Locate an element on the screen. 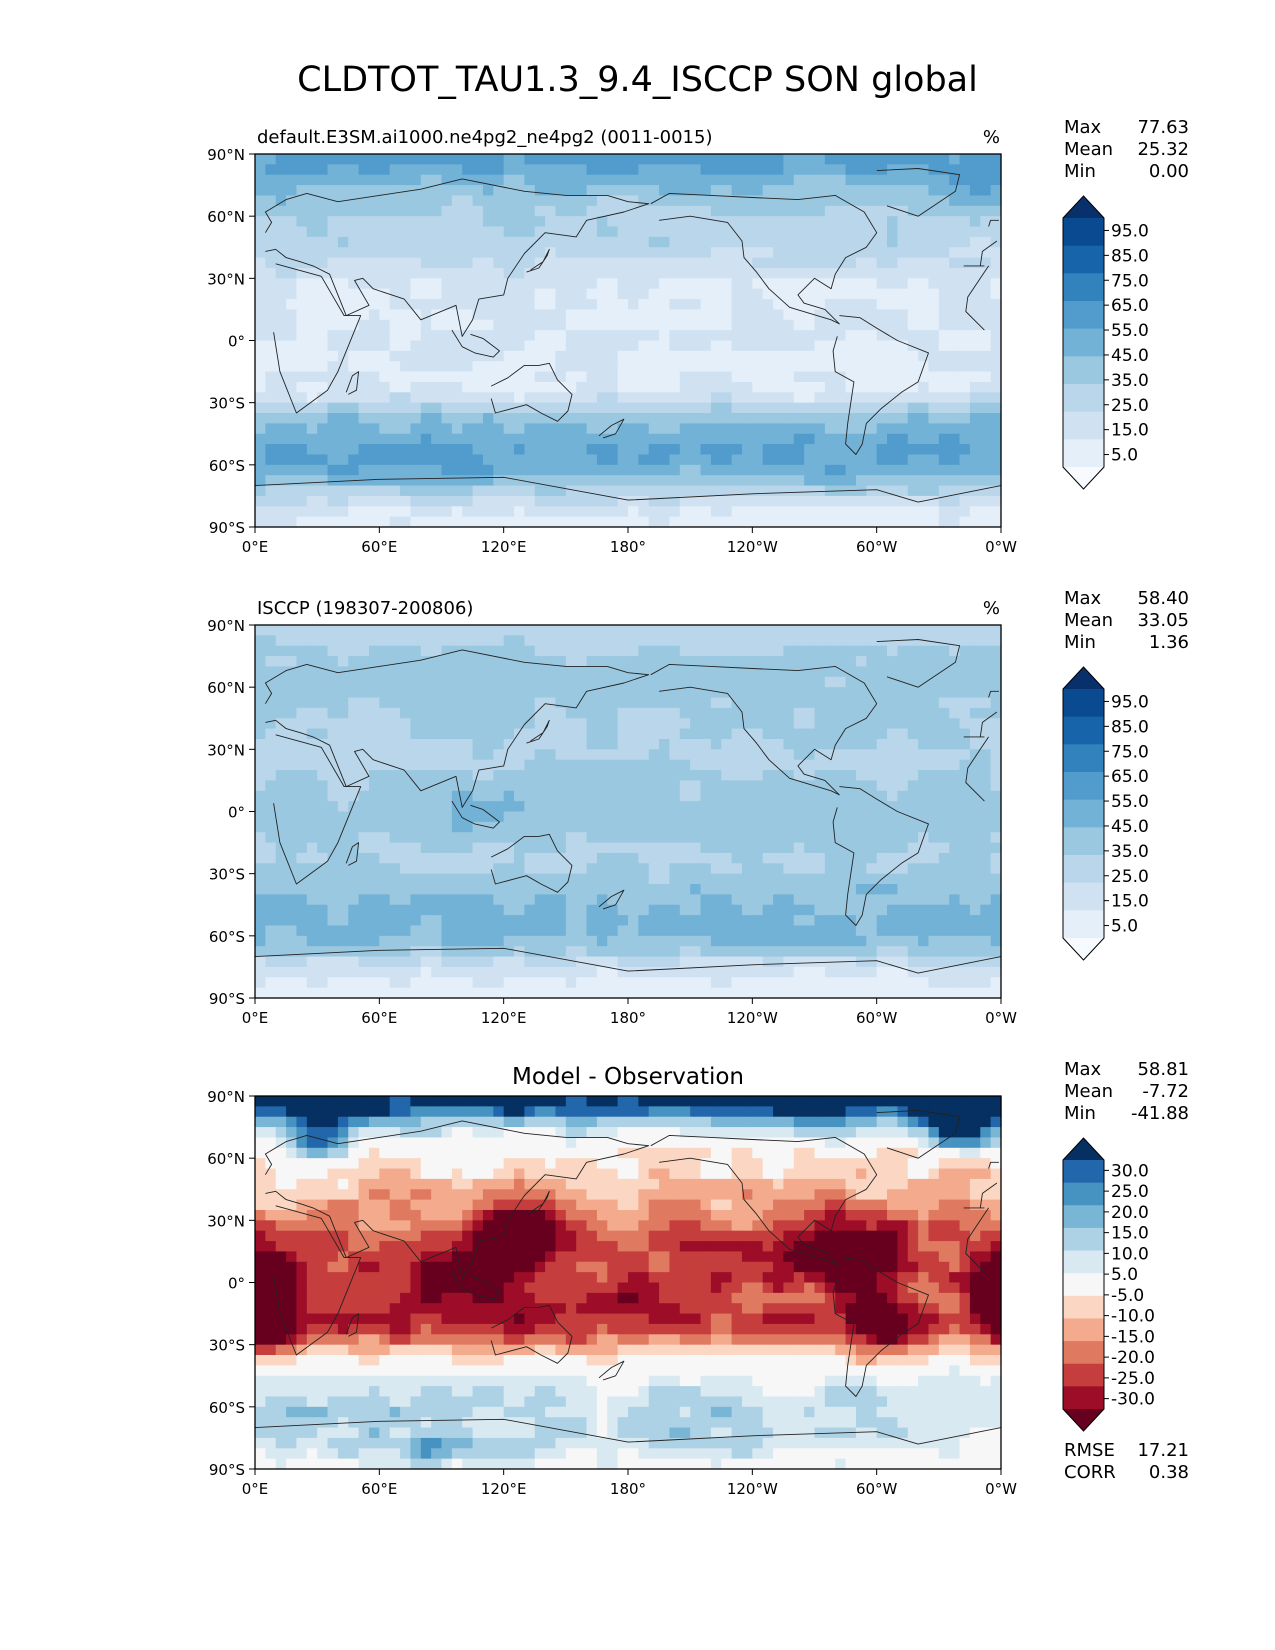  panel-model-coastlines is located at coordinates (628, 347).